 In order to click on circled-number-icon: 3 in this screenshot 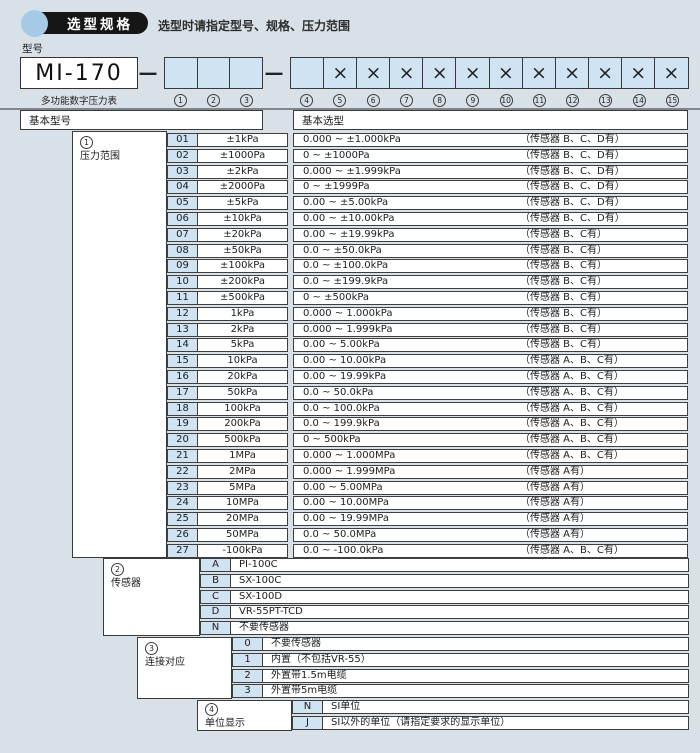, I will do `click(246, 100)`.